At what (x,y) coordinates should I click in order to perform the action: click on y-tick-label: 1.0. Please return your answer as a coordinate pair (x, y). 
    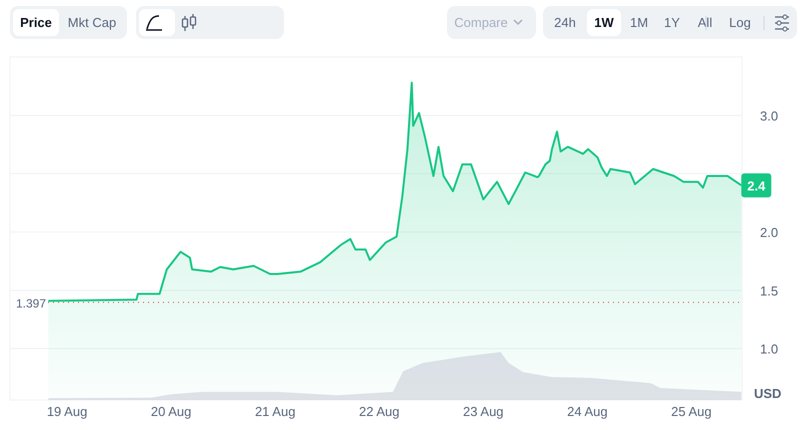
    Looking at the image, I should click on (769, 349).